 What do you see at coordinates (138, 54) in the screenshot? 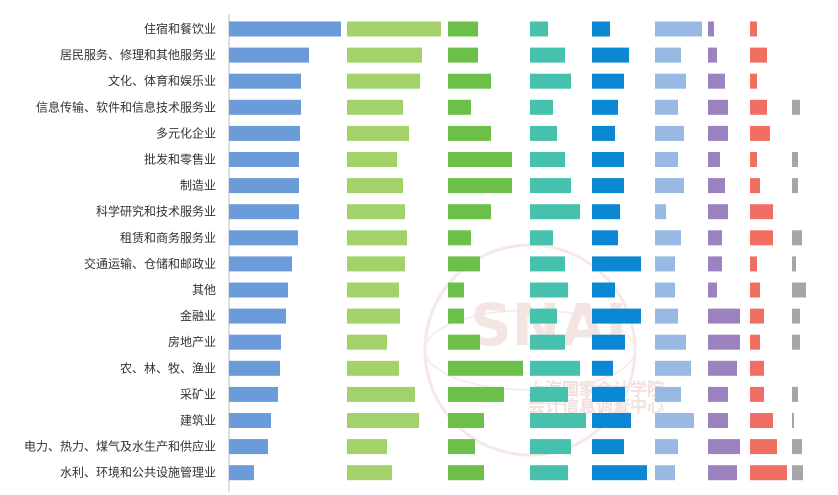
I see `category-label: 居民服务、修理和其他服务业` at bounding box center [138, 54].